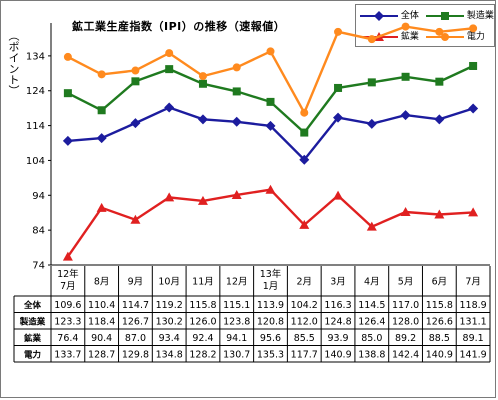 Image resolution: width=498 pixels, height=400 pixels. Describe the element at coordinates (409, 37) in the screenshot. I see `legend-label-2: 鉱業` at that location.